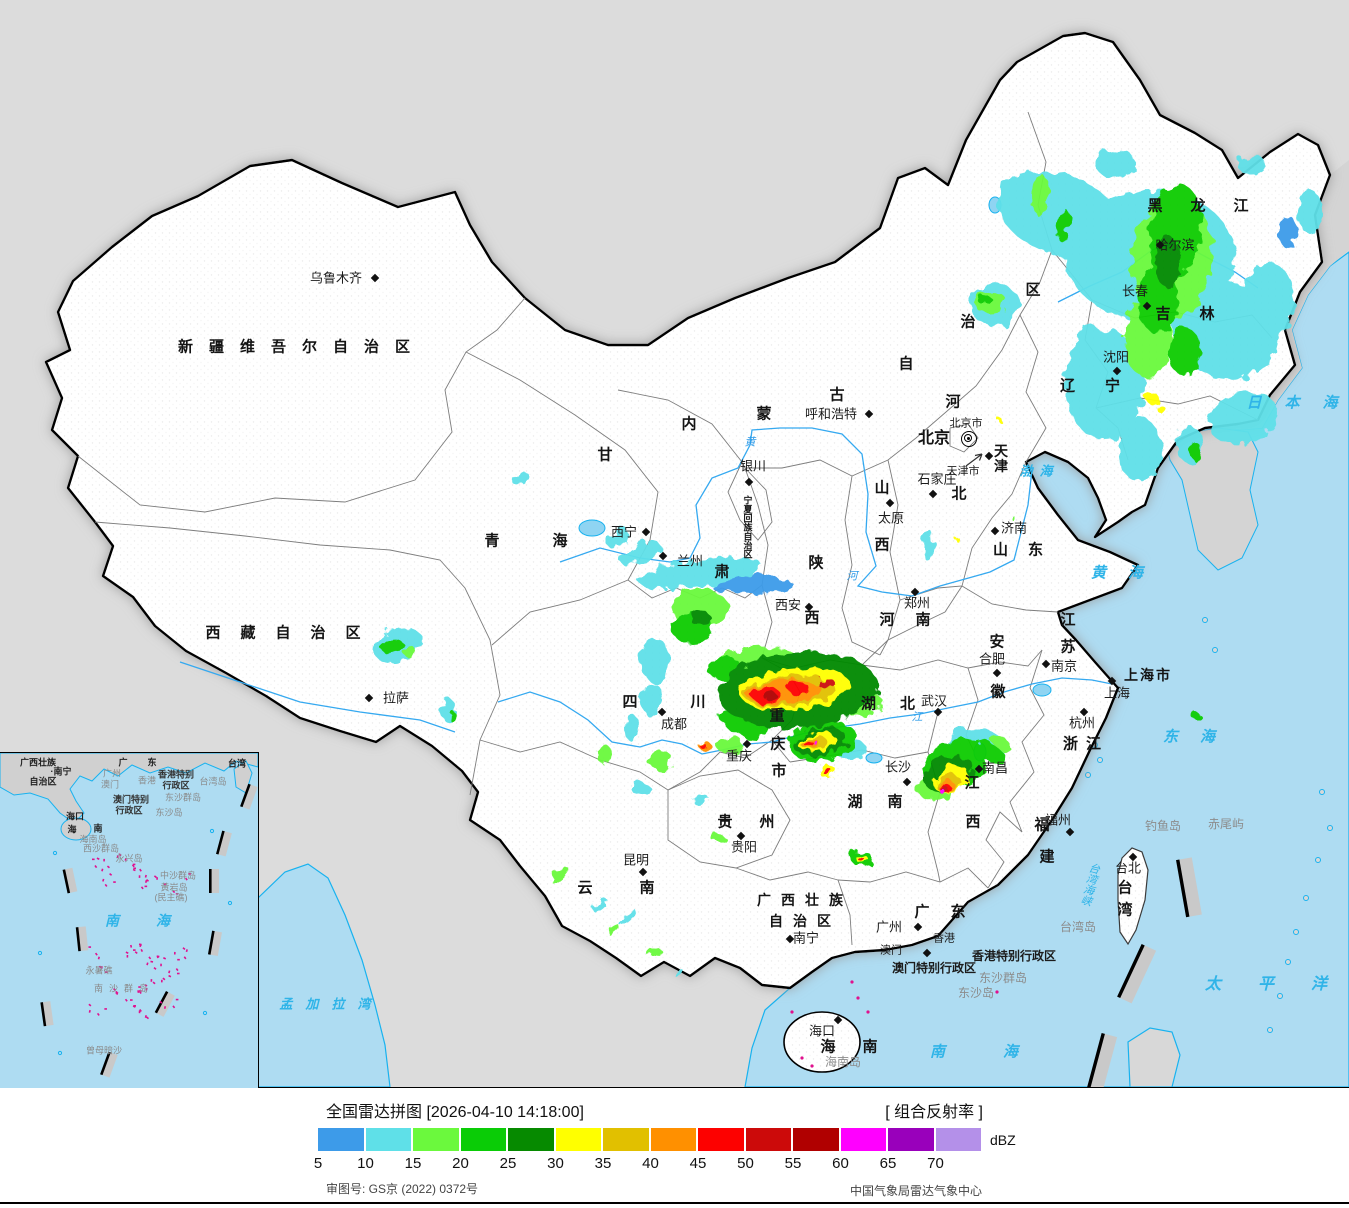 Image resolution: width=1349 pixels, height=1208 pixels. What do you see at coordinates (674, 1139) in the screenshot?
I see `dbz-colorbar` at bounding box center [674, 1139].